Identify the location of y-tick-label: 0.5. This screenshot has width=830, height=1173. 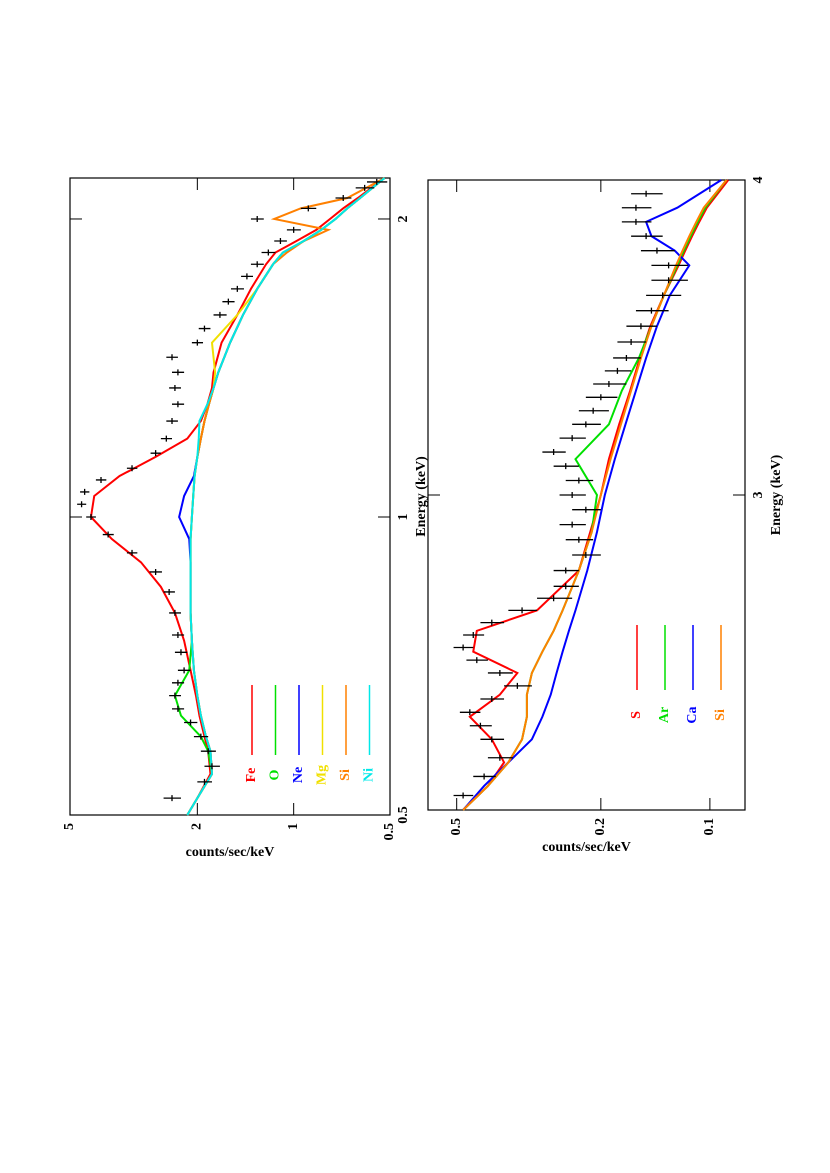
(389, 832).